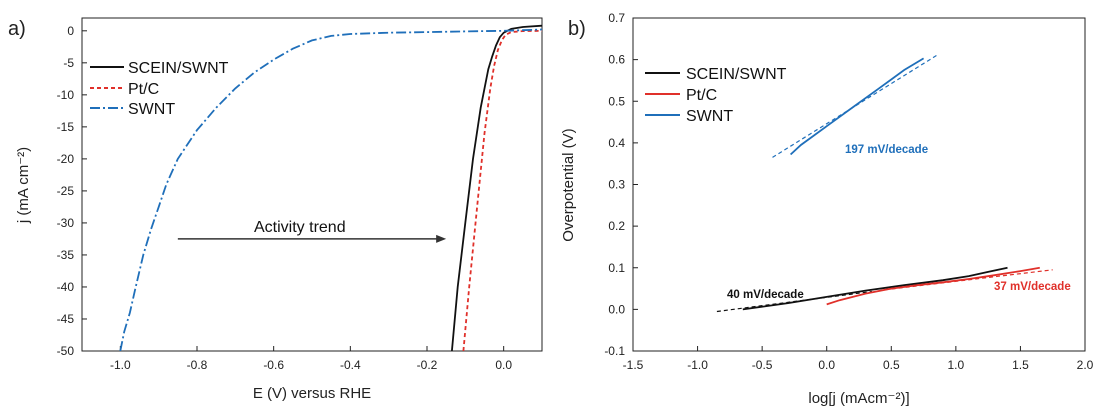  Describe the element at coordinates (616, 143) in the screenshot. I see `y-tick-label: 0.4` at that location.